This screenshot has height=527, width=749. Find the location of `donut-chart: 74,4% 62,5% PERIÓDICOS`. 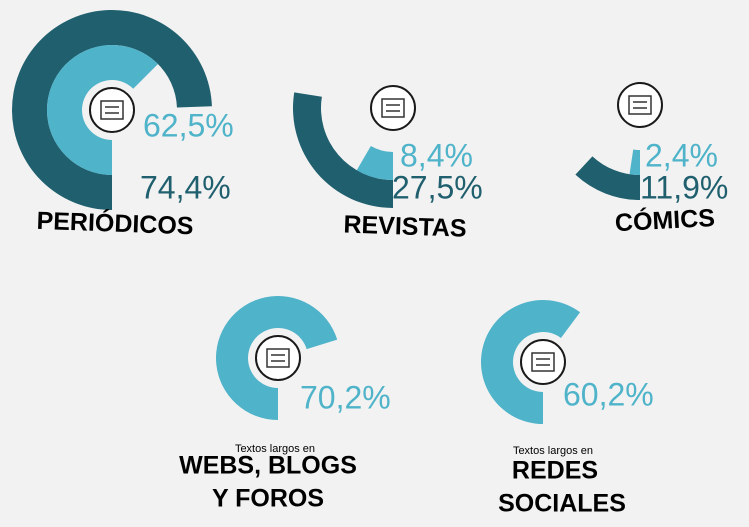

donut-chart: 74,4% 62,5% PERIÓDICOS is located at coordinates (122, 124).